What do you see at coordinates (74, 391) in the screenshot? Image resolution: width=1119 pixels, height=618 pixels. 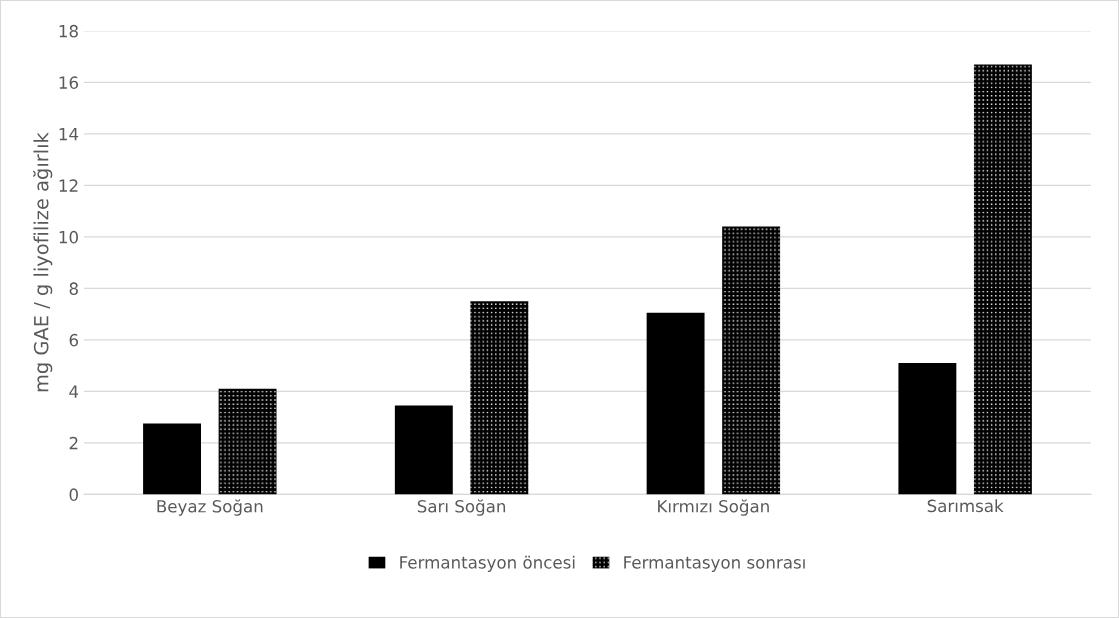 I see `y-tick-label: 4` at bounding box center [74, 391].